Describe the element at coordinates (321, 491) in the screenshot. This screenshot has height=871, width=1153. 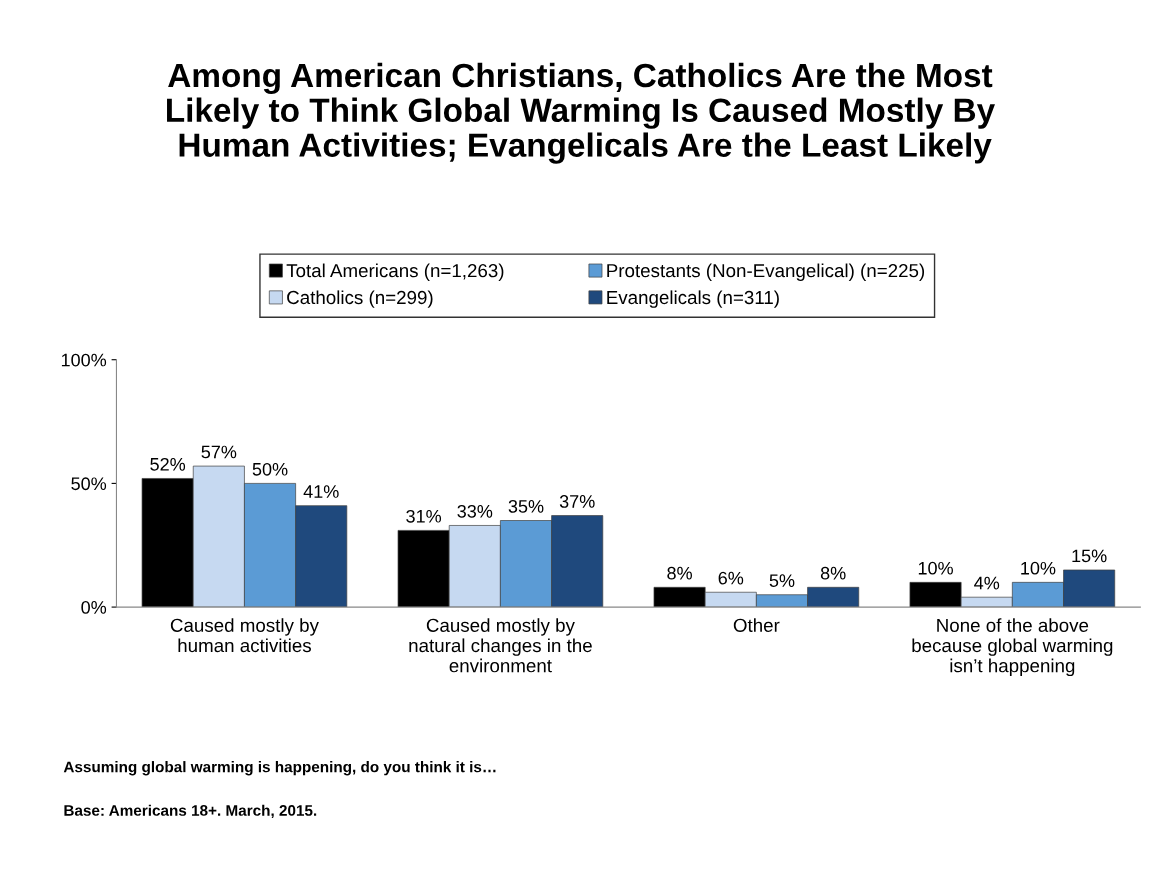
I see `data-label: 41%` at that location.